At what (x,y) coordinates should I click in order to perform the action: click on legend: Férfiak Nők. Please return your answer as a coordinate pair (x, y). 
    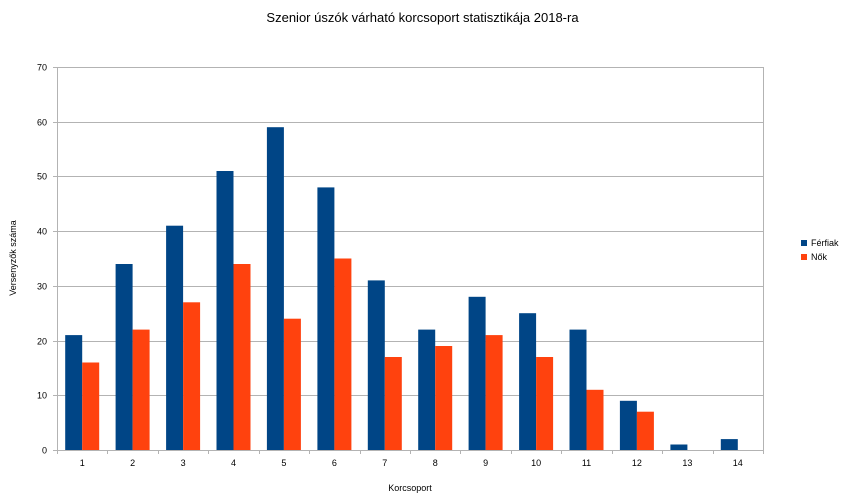
    Looking at the image, I should click on (820, 250).